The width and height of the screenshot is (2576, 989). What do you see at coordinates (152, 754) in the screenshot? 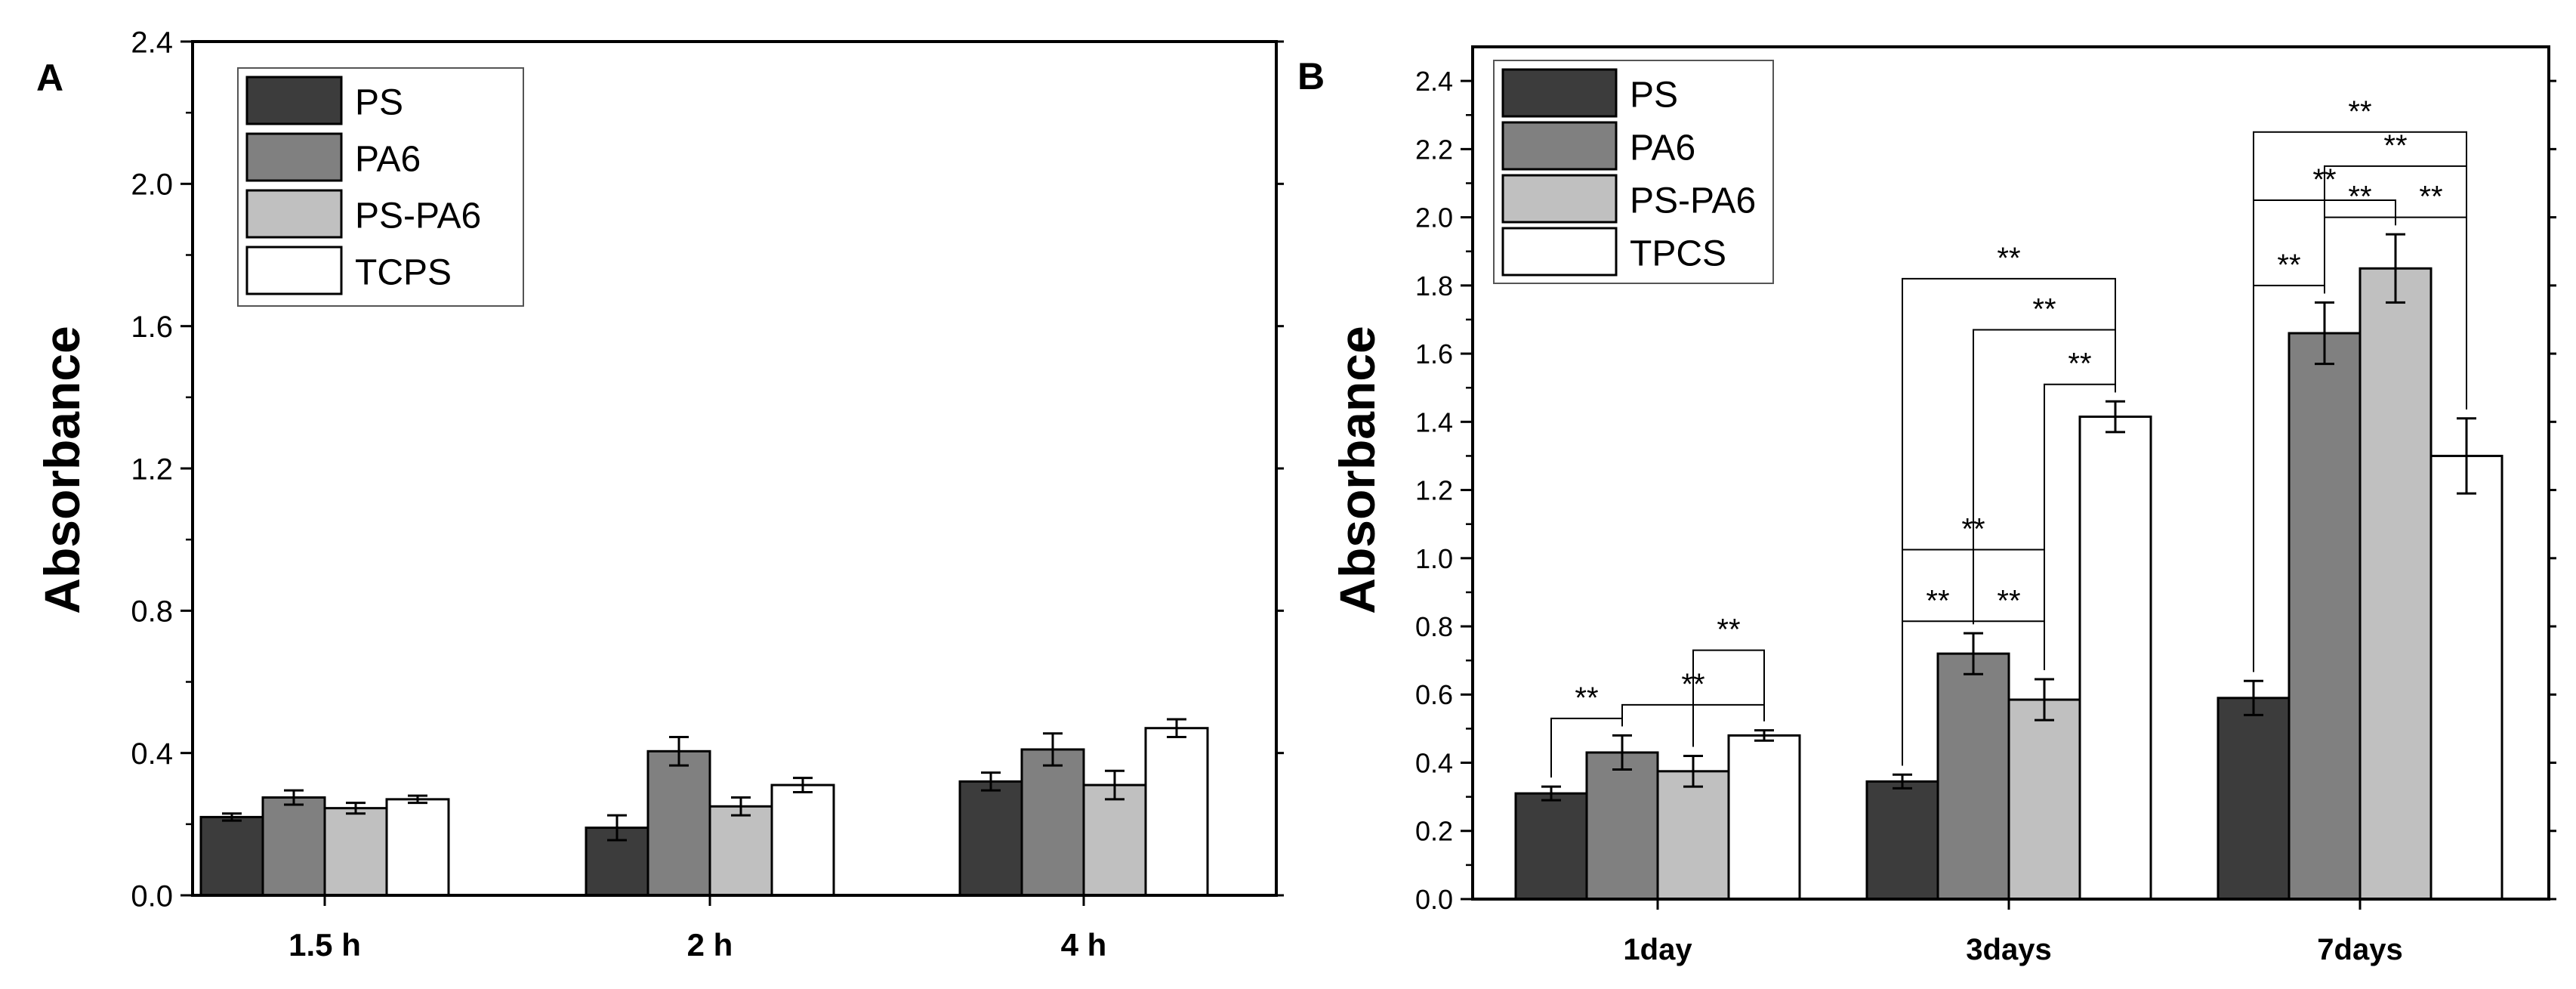
I see `panel-a-y-tick-label: 0.4` at bounding box center [152, 754].